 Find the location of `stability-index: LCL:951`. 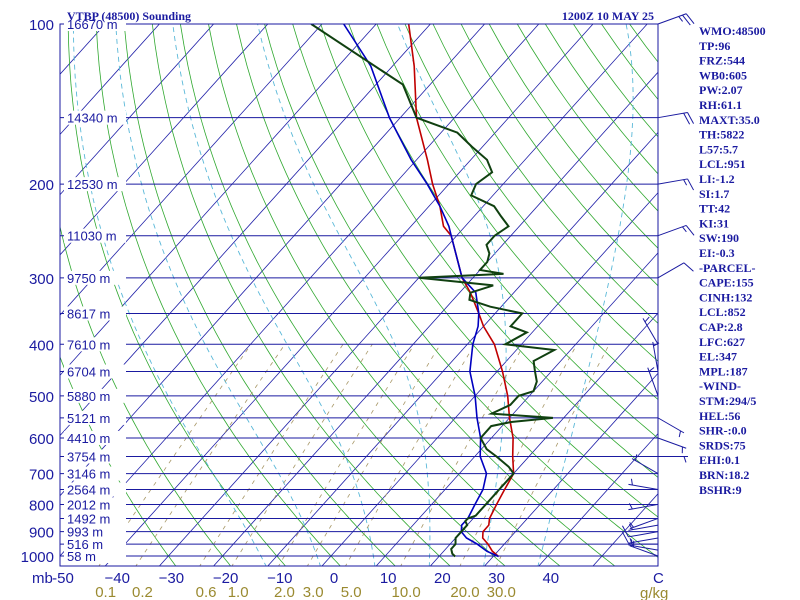

stability-index: LCL:951 is located at coordinates (722, 164).